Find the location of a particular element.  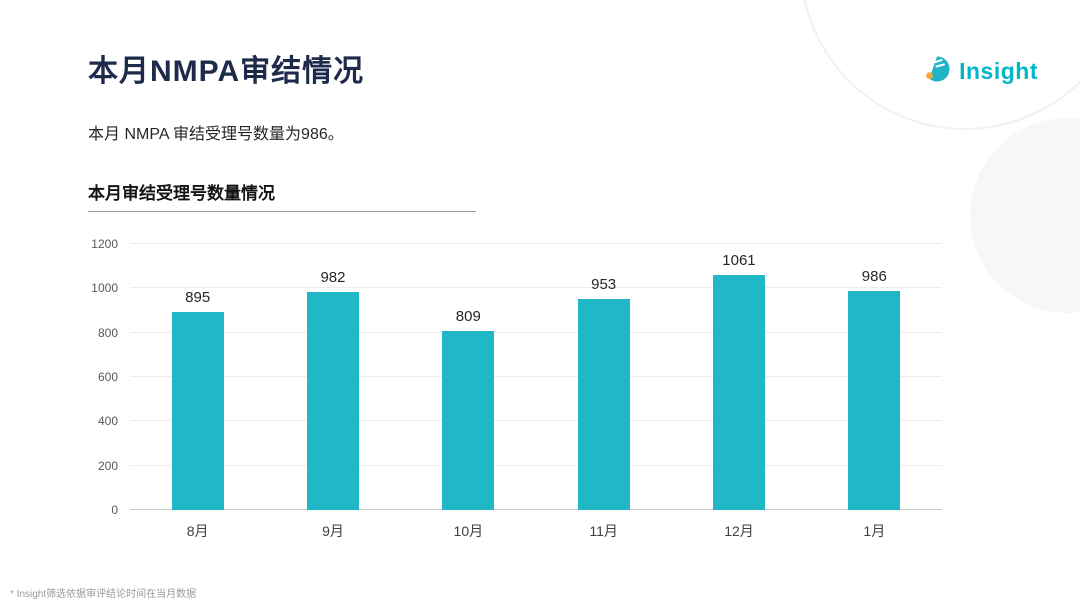

y-axis: 0 200 400 600 800 1000 1200 is located at coordinates (109, 377).